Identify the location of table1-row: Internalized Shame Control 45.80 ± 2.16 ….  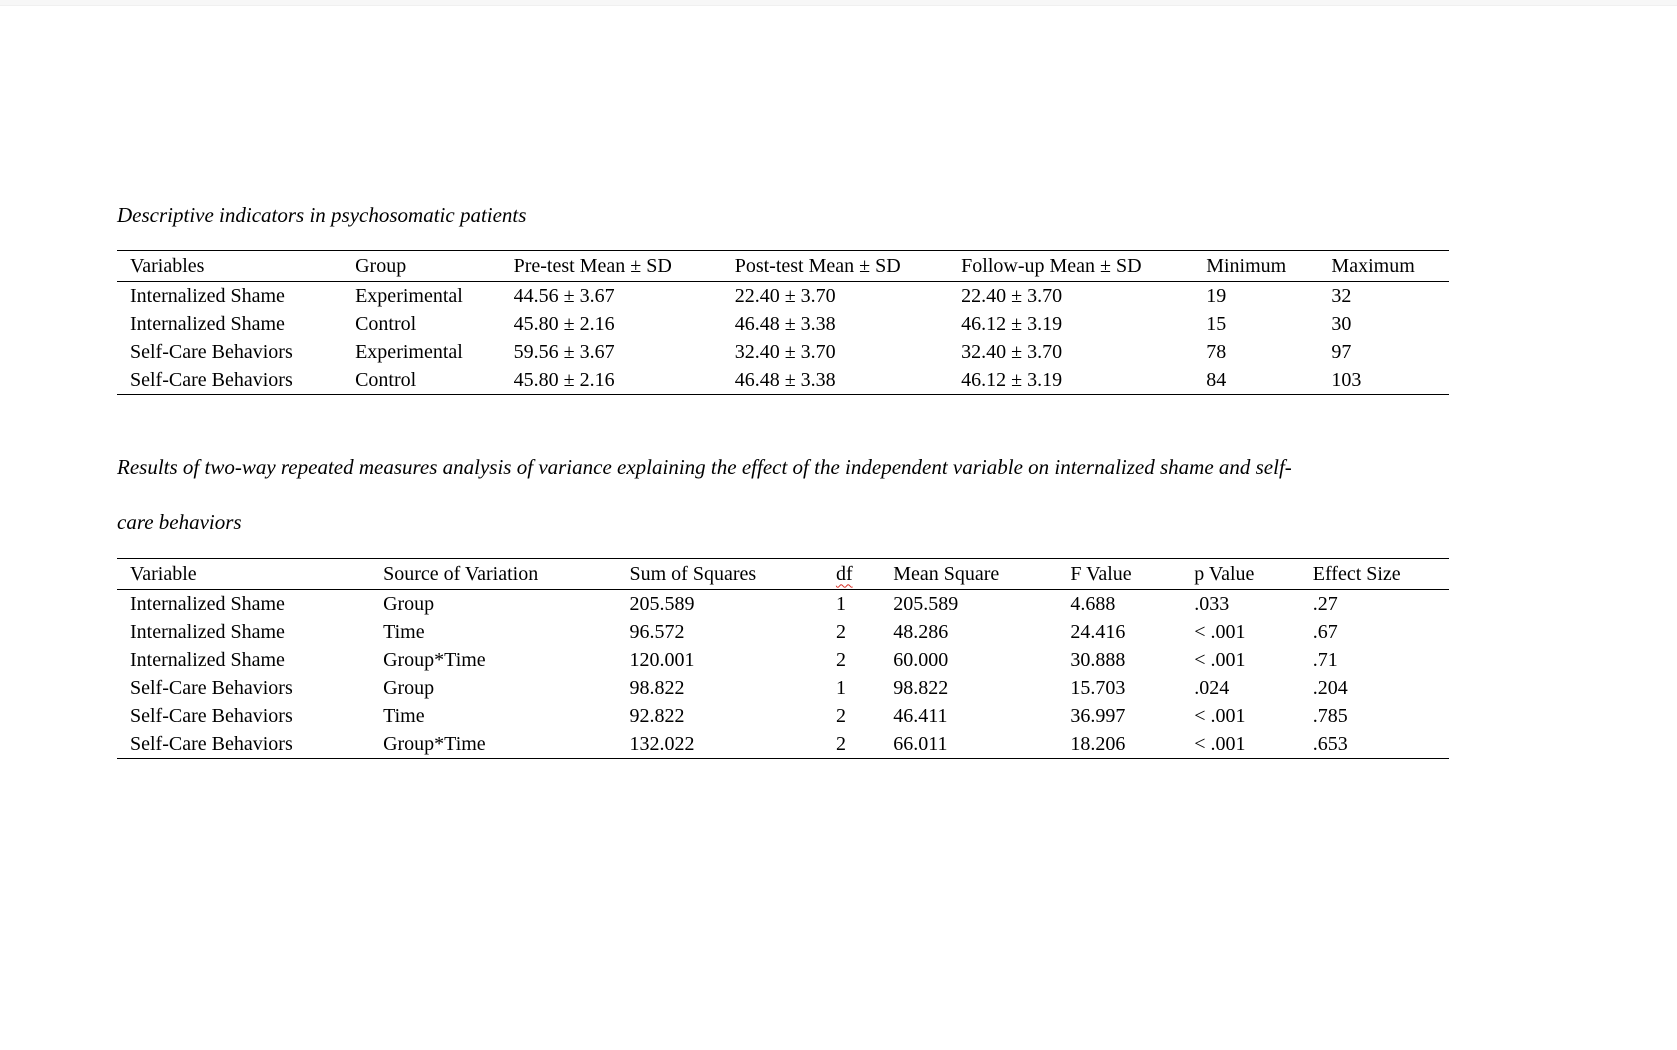
(783, 324).